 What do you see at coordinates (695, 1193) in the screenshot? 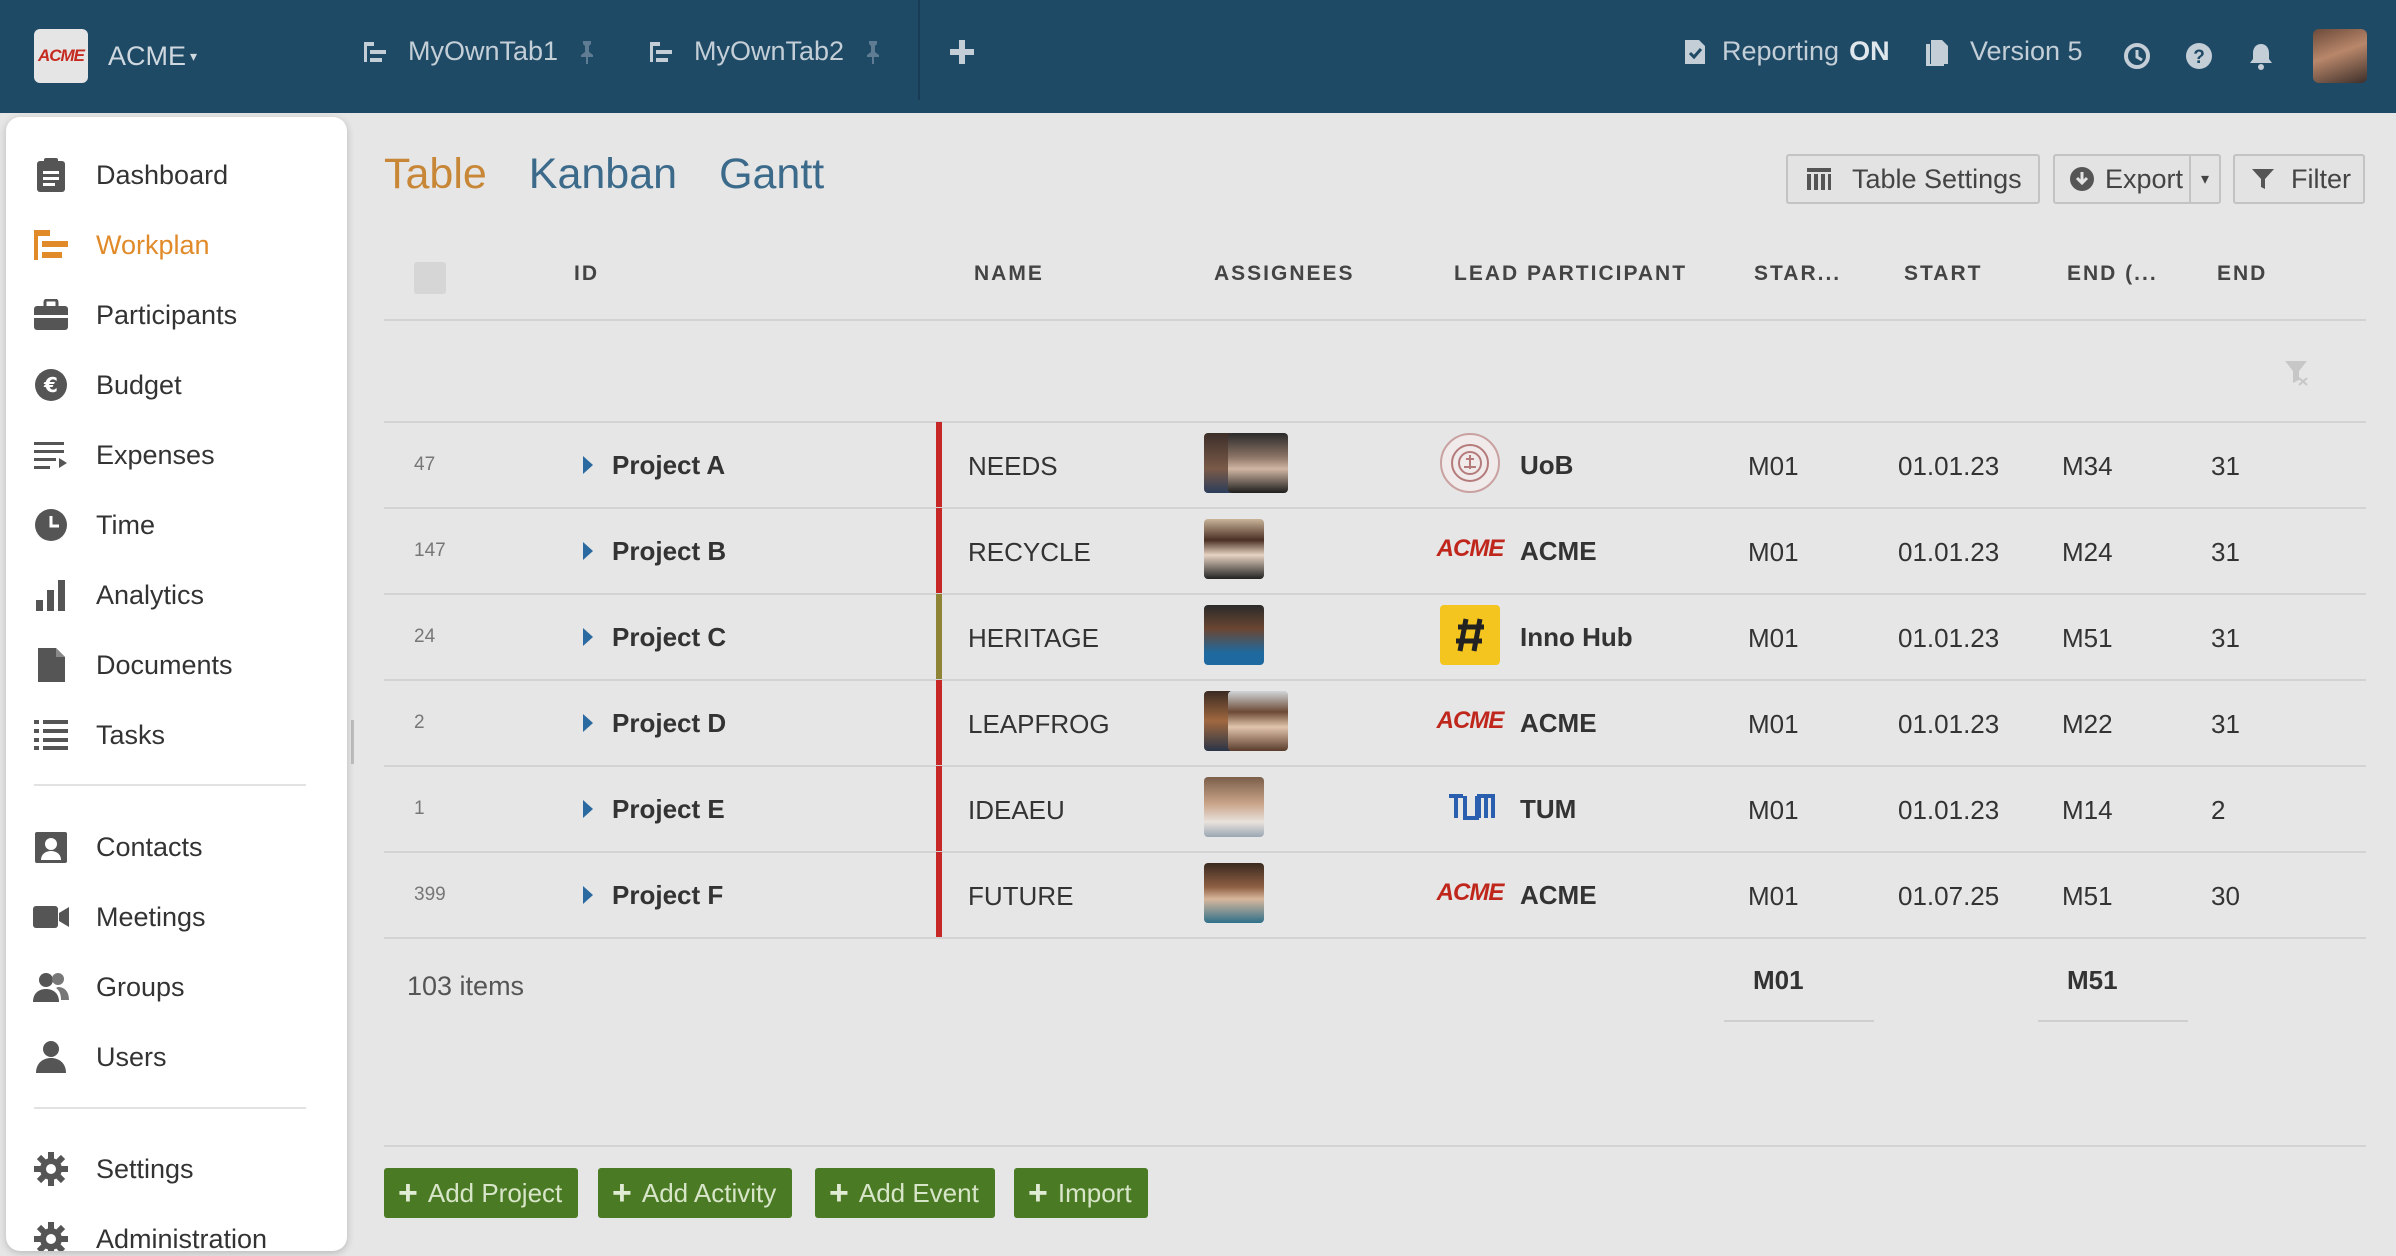
I see `add-activity-button: + Add Activity` at bounding box center [695, 1193].